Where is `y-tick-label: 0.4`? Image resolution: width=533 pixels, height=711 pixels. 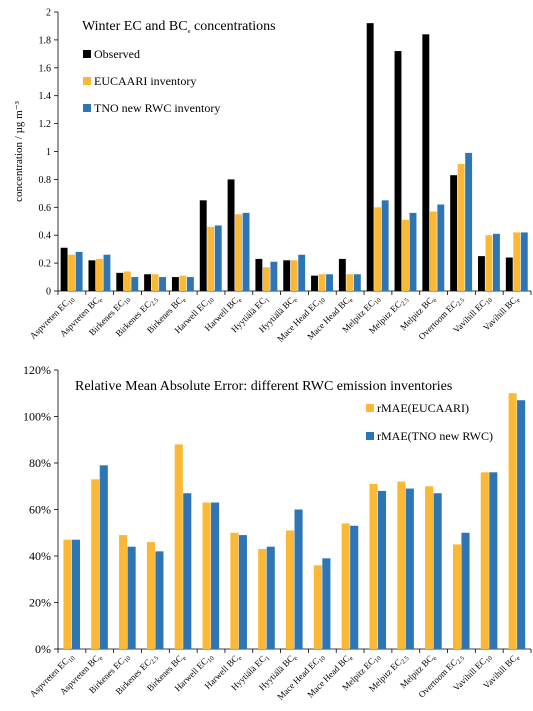
y-tick-label: 0.4 is located at coordinates (45, 236).